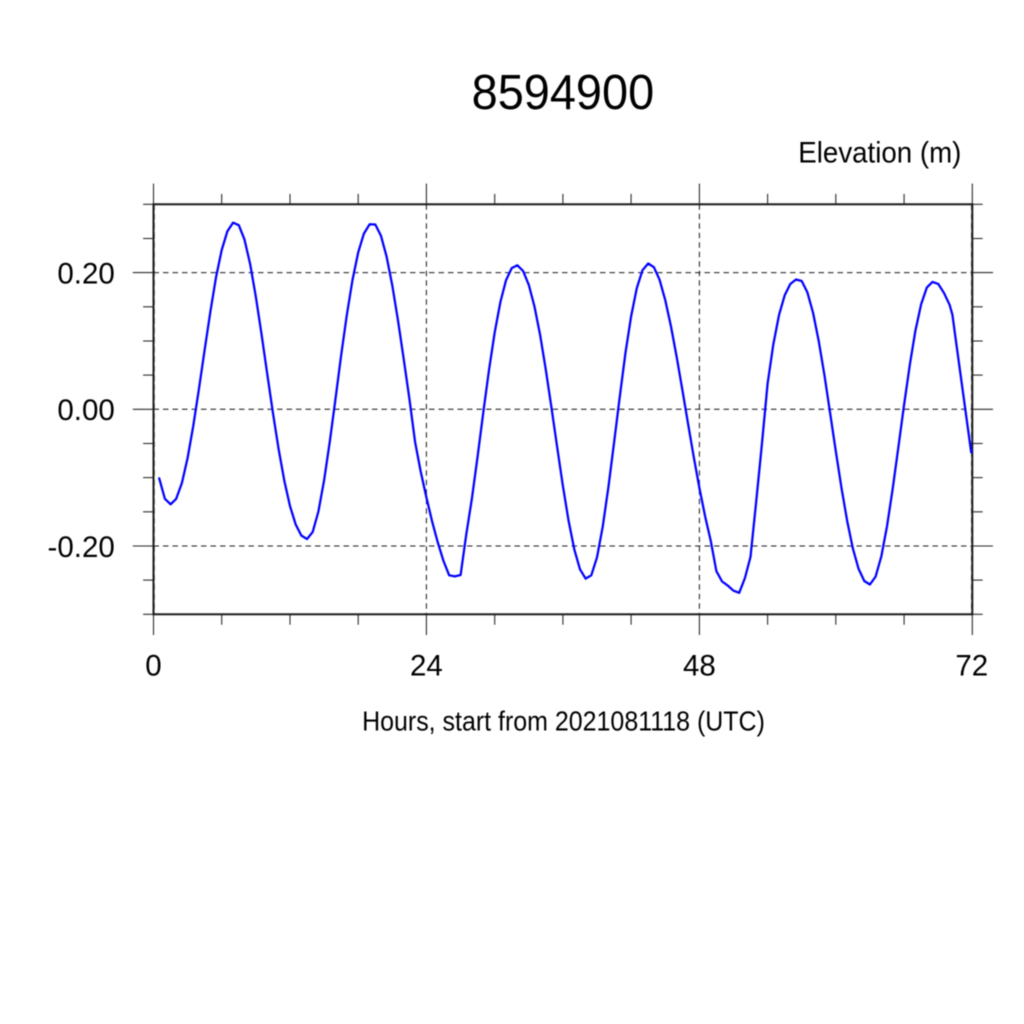 The width and height of the screenshot is (1024, 1024). Describe the element at coordinates (699, 666) in the screenshot. I see `svg-text: 48` at that location.